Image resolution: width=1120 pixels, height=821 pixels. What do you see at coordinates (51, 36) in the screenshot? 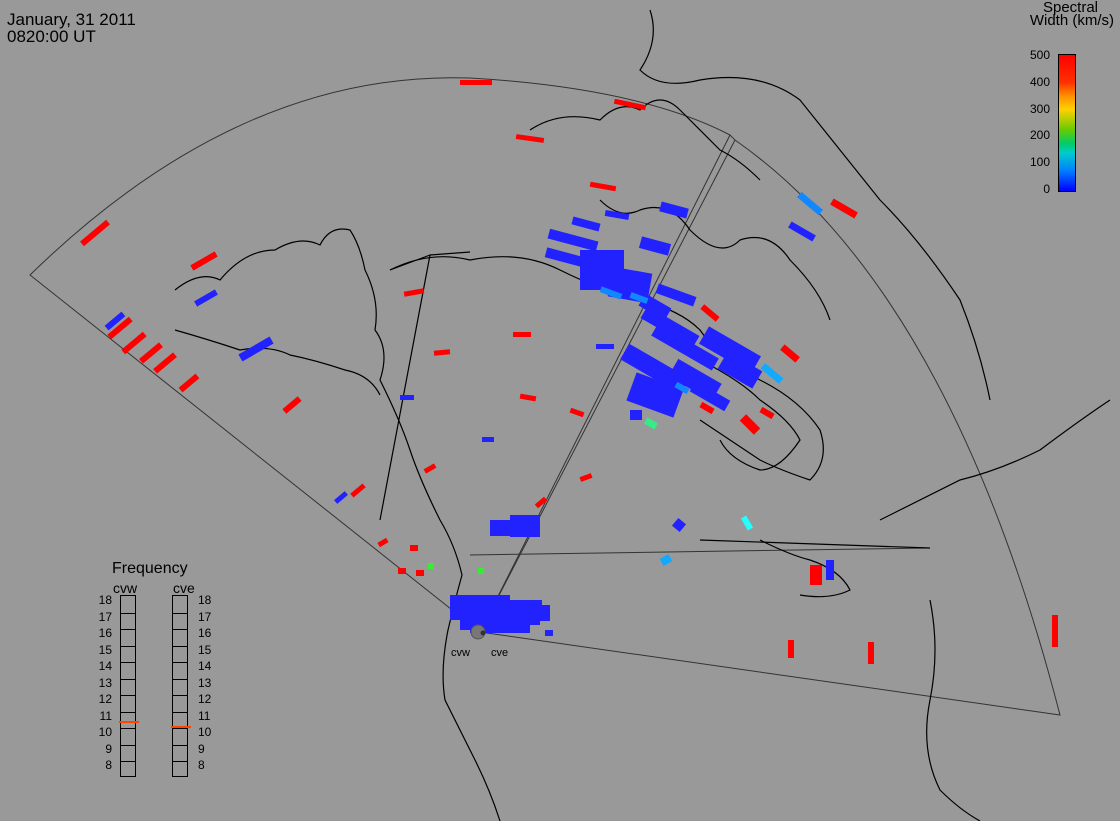
I see `time-label: 0820:00 UT` at bounding box center [51, 36].